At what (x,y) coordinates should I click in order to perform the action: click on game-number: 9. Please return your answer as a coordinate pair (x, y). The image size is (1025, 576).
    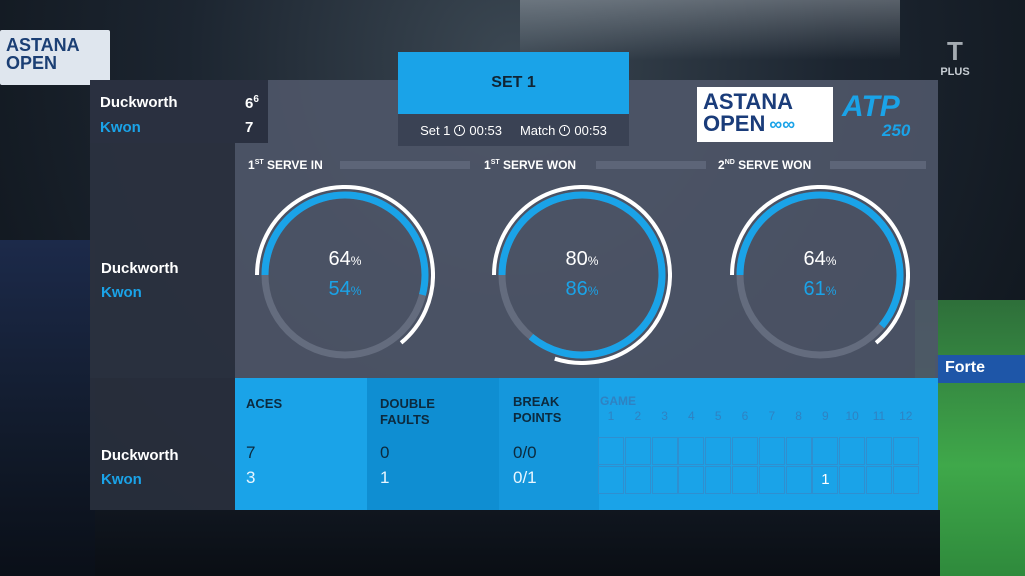
    Looking at the image, I should click on (825, 416).